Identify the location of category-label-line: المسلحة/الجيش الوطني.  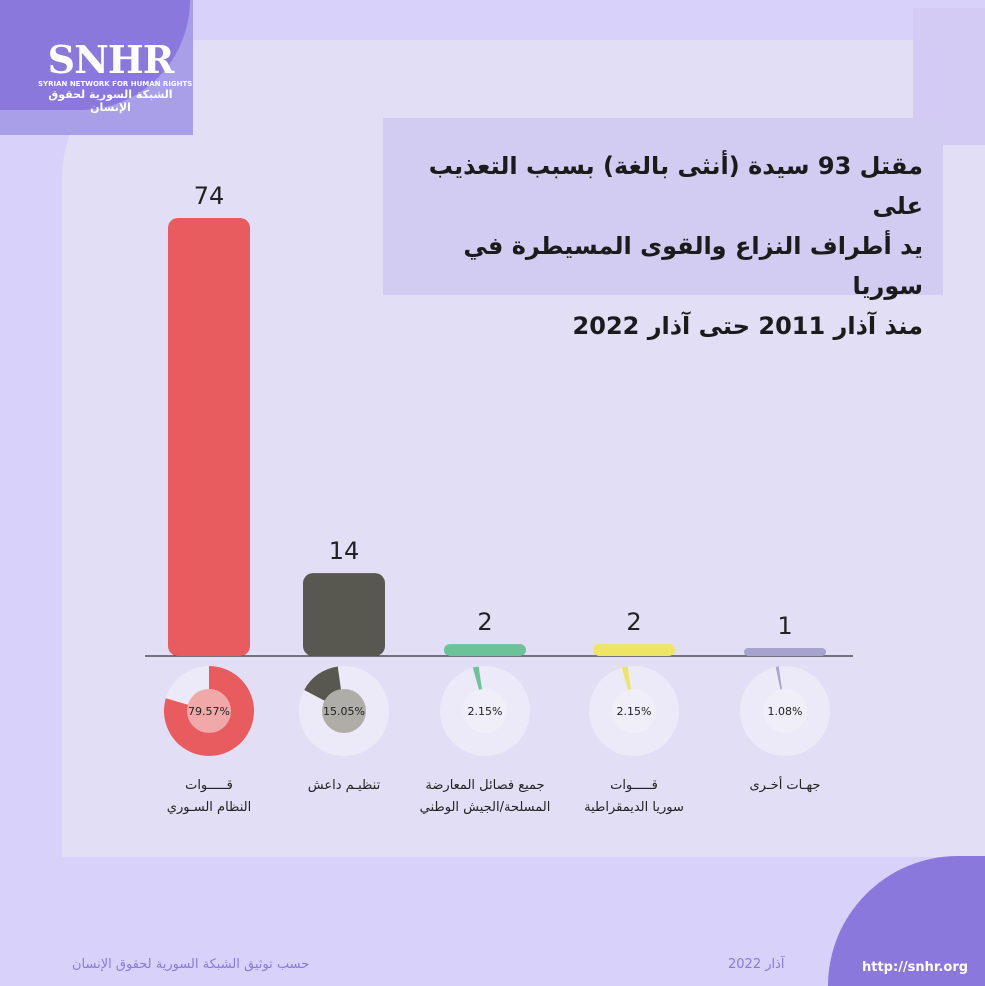
(485, 807).